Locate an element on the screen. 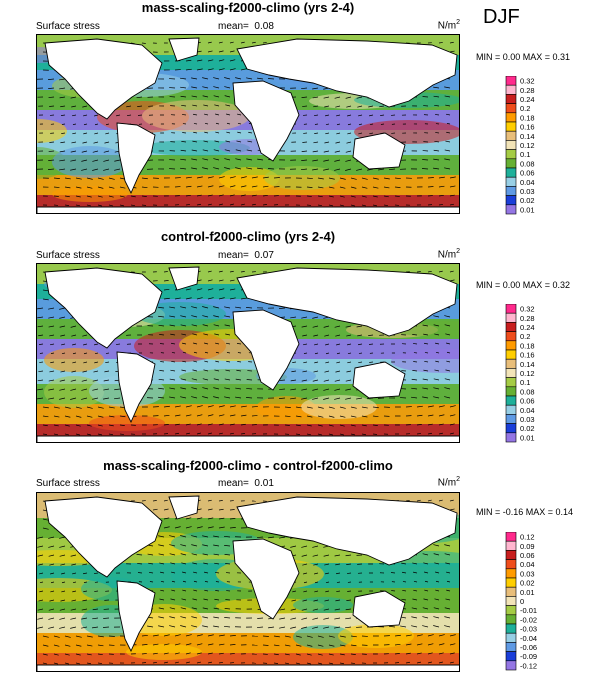 The image size is (612, 687). panel-2-mean: mean= 0.07 is located at coordinates (246, 255).